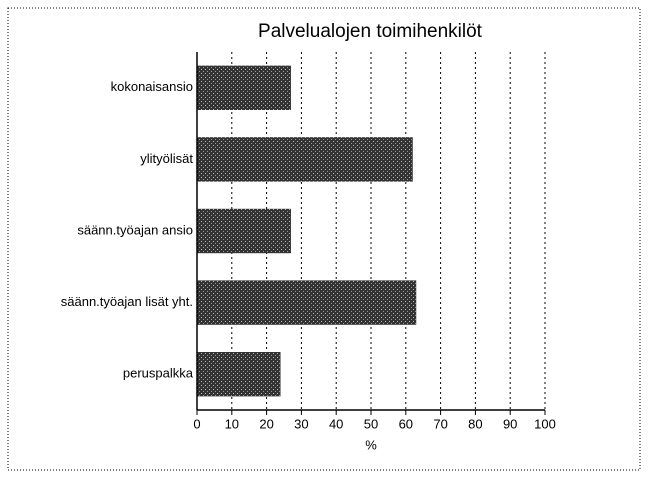 The width and height of the screenshot is (649, 478). Describe the element at coordinates (266, 423) in the screenshot. I see `x-tick-label: 20` at that location.